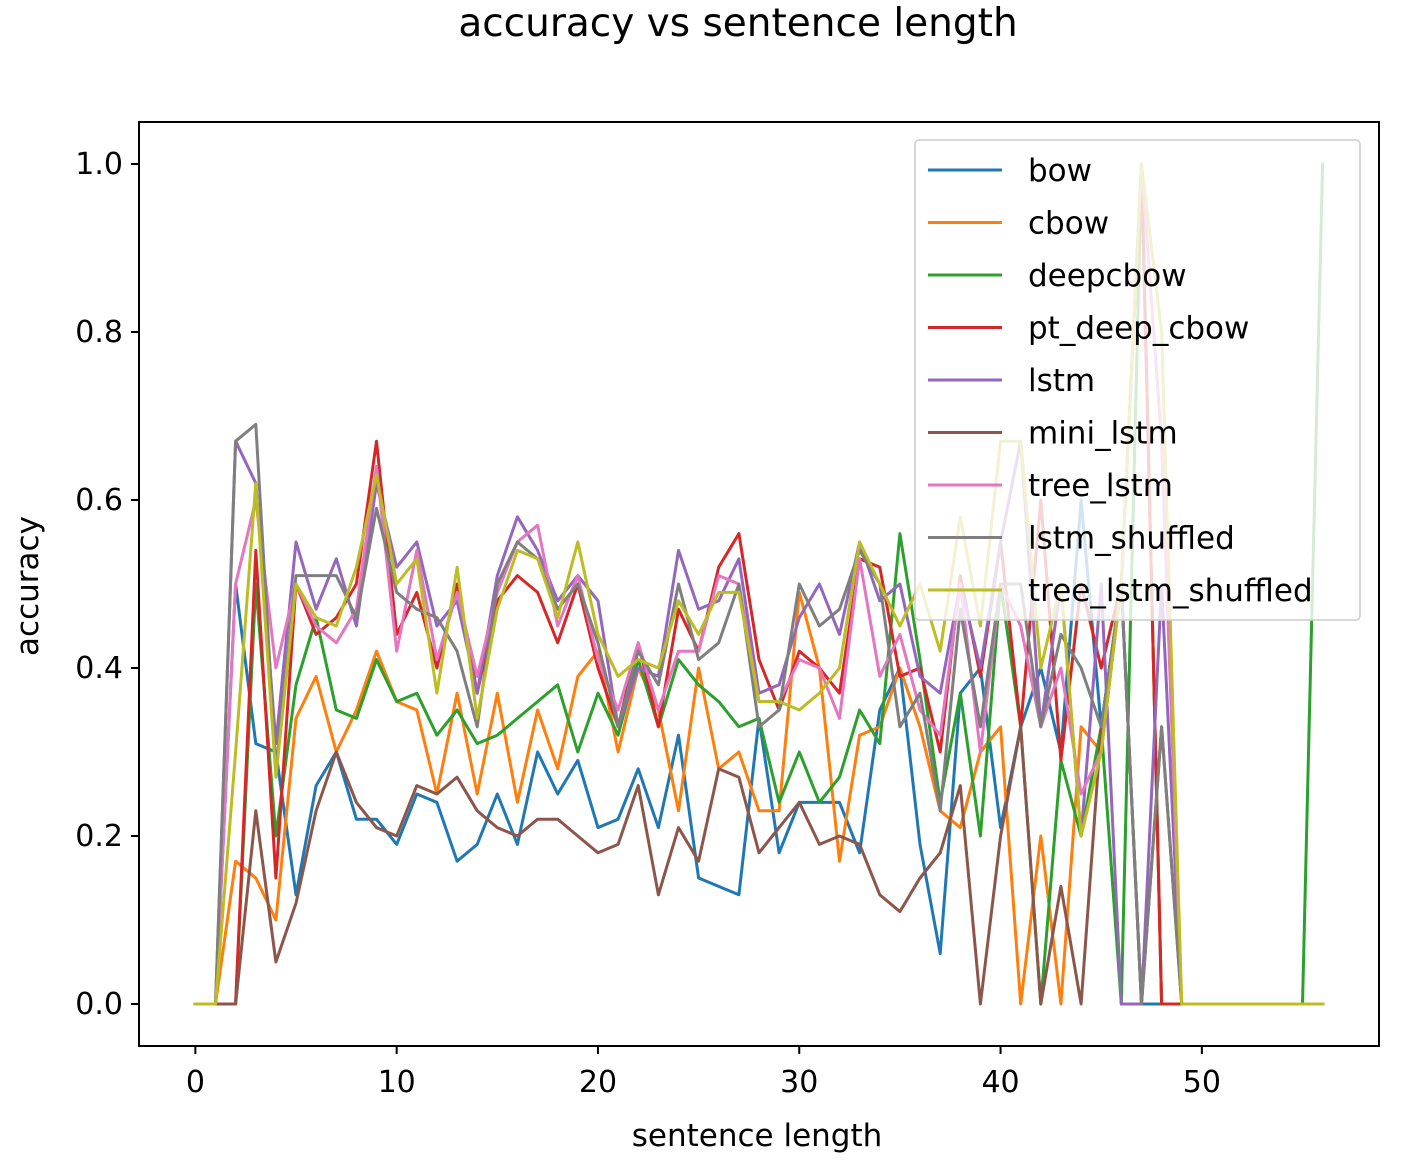 This screenshot has height=1162, width=1422. What do you see at coordinates (1137, 380) in the screenshot?
I see `legend-box` at bounding box center [1137, 380].